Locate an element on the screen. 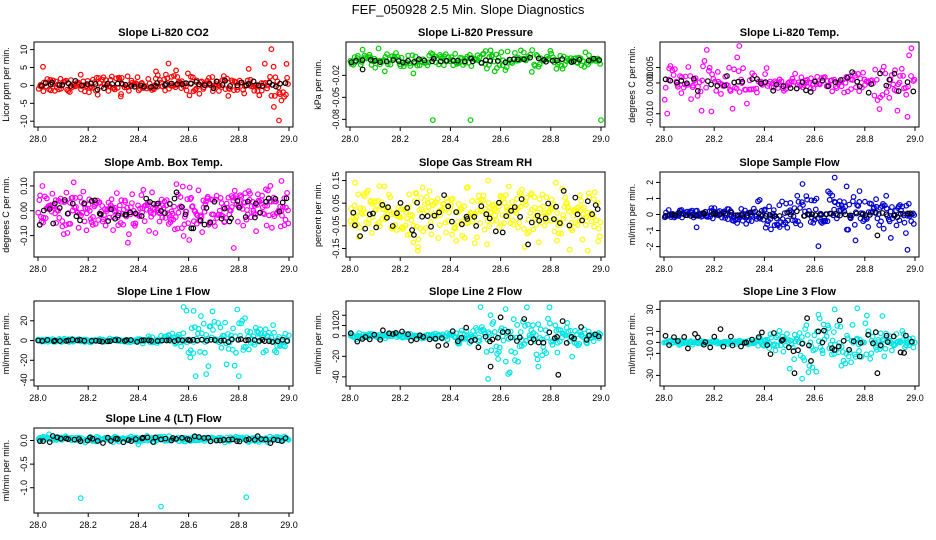 The image size is (936, 540). y-tick-label: -10 is located at coordinates (24, 121).